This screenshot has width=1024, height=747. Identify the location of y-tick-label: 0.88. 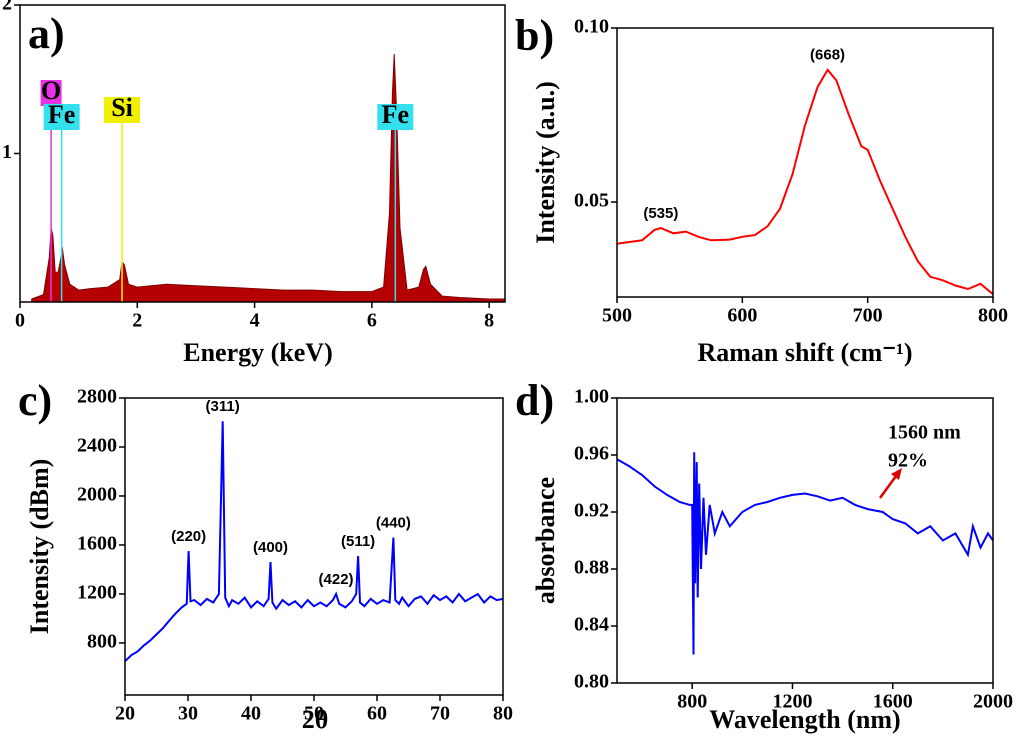
(591, 568).